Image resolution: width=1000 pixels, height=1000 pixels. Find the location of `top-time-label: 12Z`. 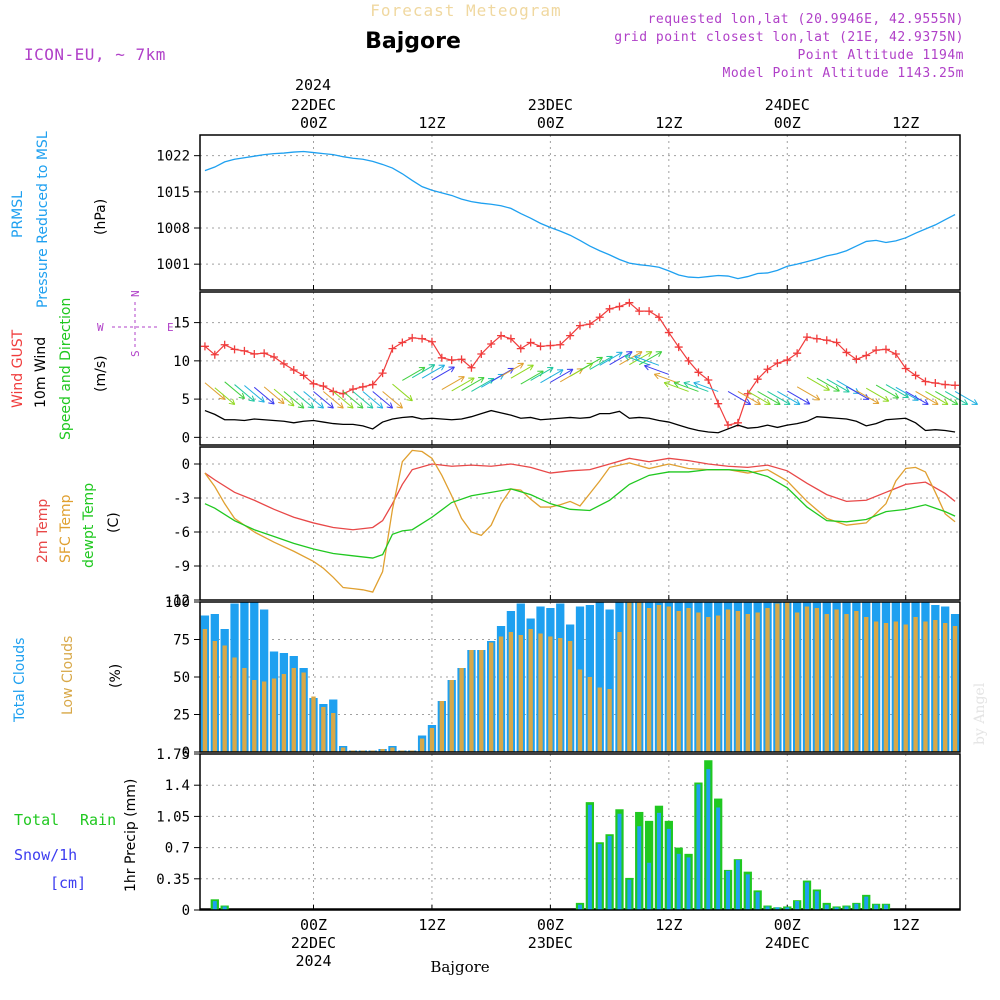

top-time-label: 12Z is located at coordinates (905, 123).